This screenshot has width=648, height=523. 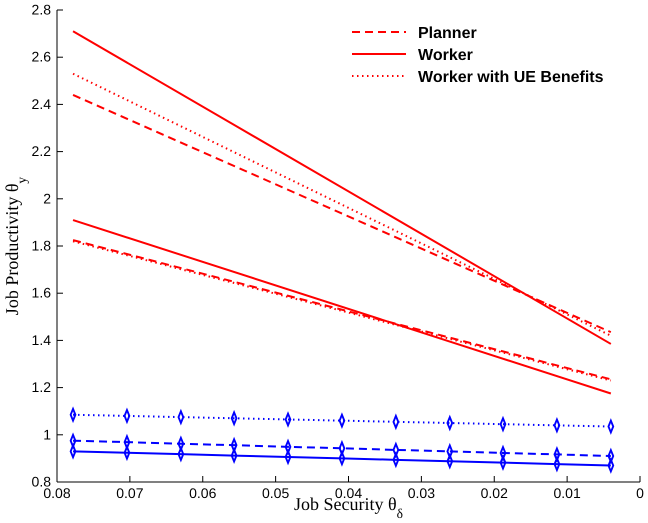 I want to click on y-tick-label: 2.6, so click(x=42, y=56).